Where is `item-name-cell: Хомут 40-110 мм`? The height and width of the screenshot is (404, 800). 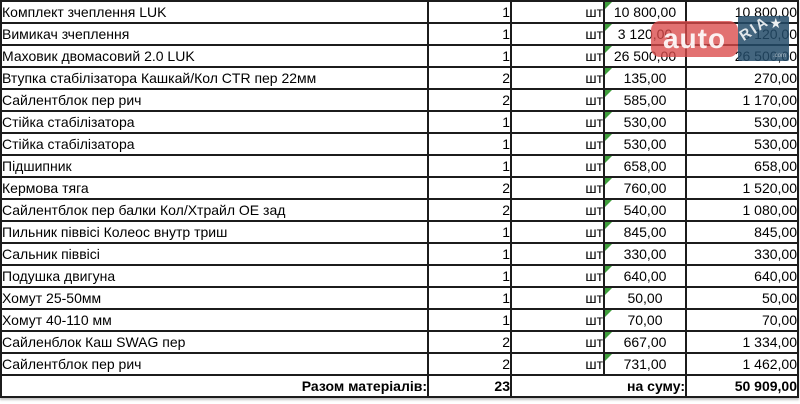
item-name-cell: Хомут 40-110 мм is located at coordinates (214, 320).